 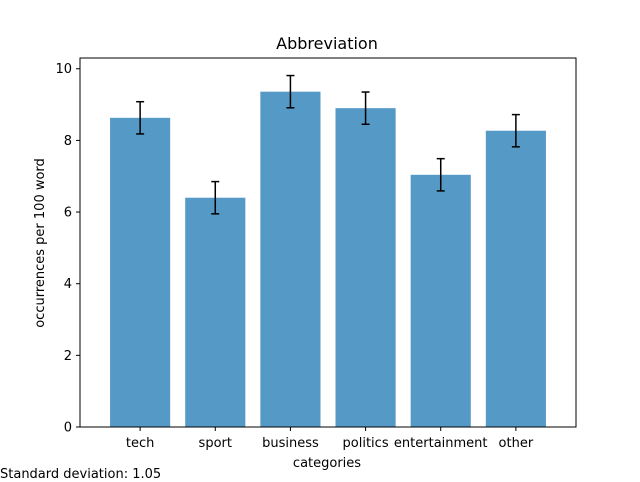 I want to click on y-tick-label-10: 10, so click(x=63, y=69).